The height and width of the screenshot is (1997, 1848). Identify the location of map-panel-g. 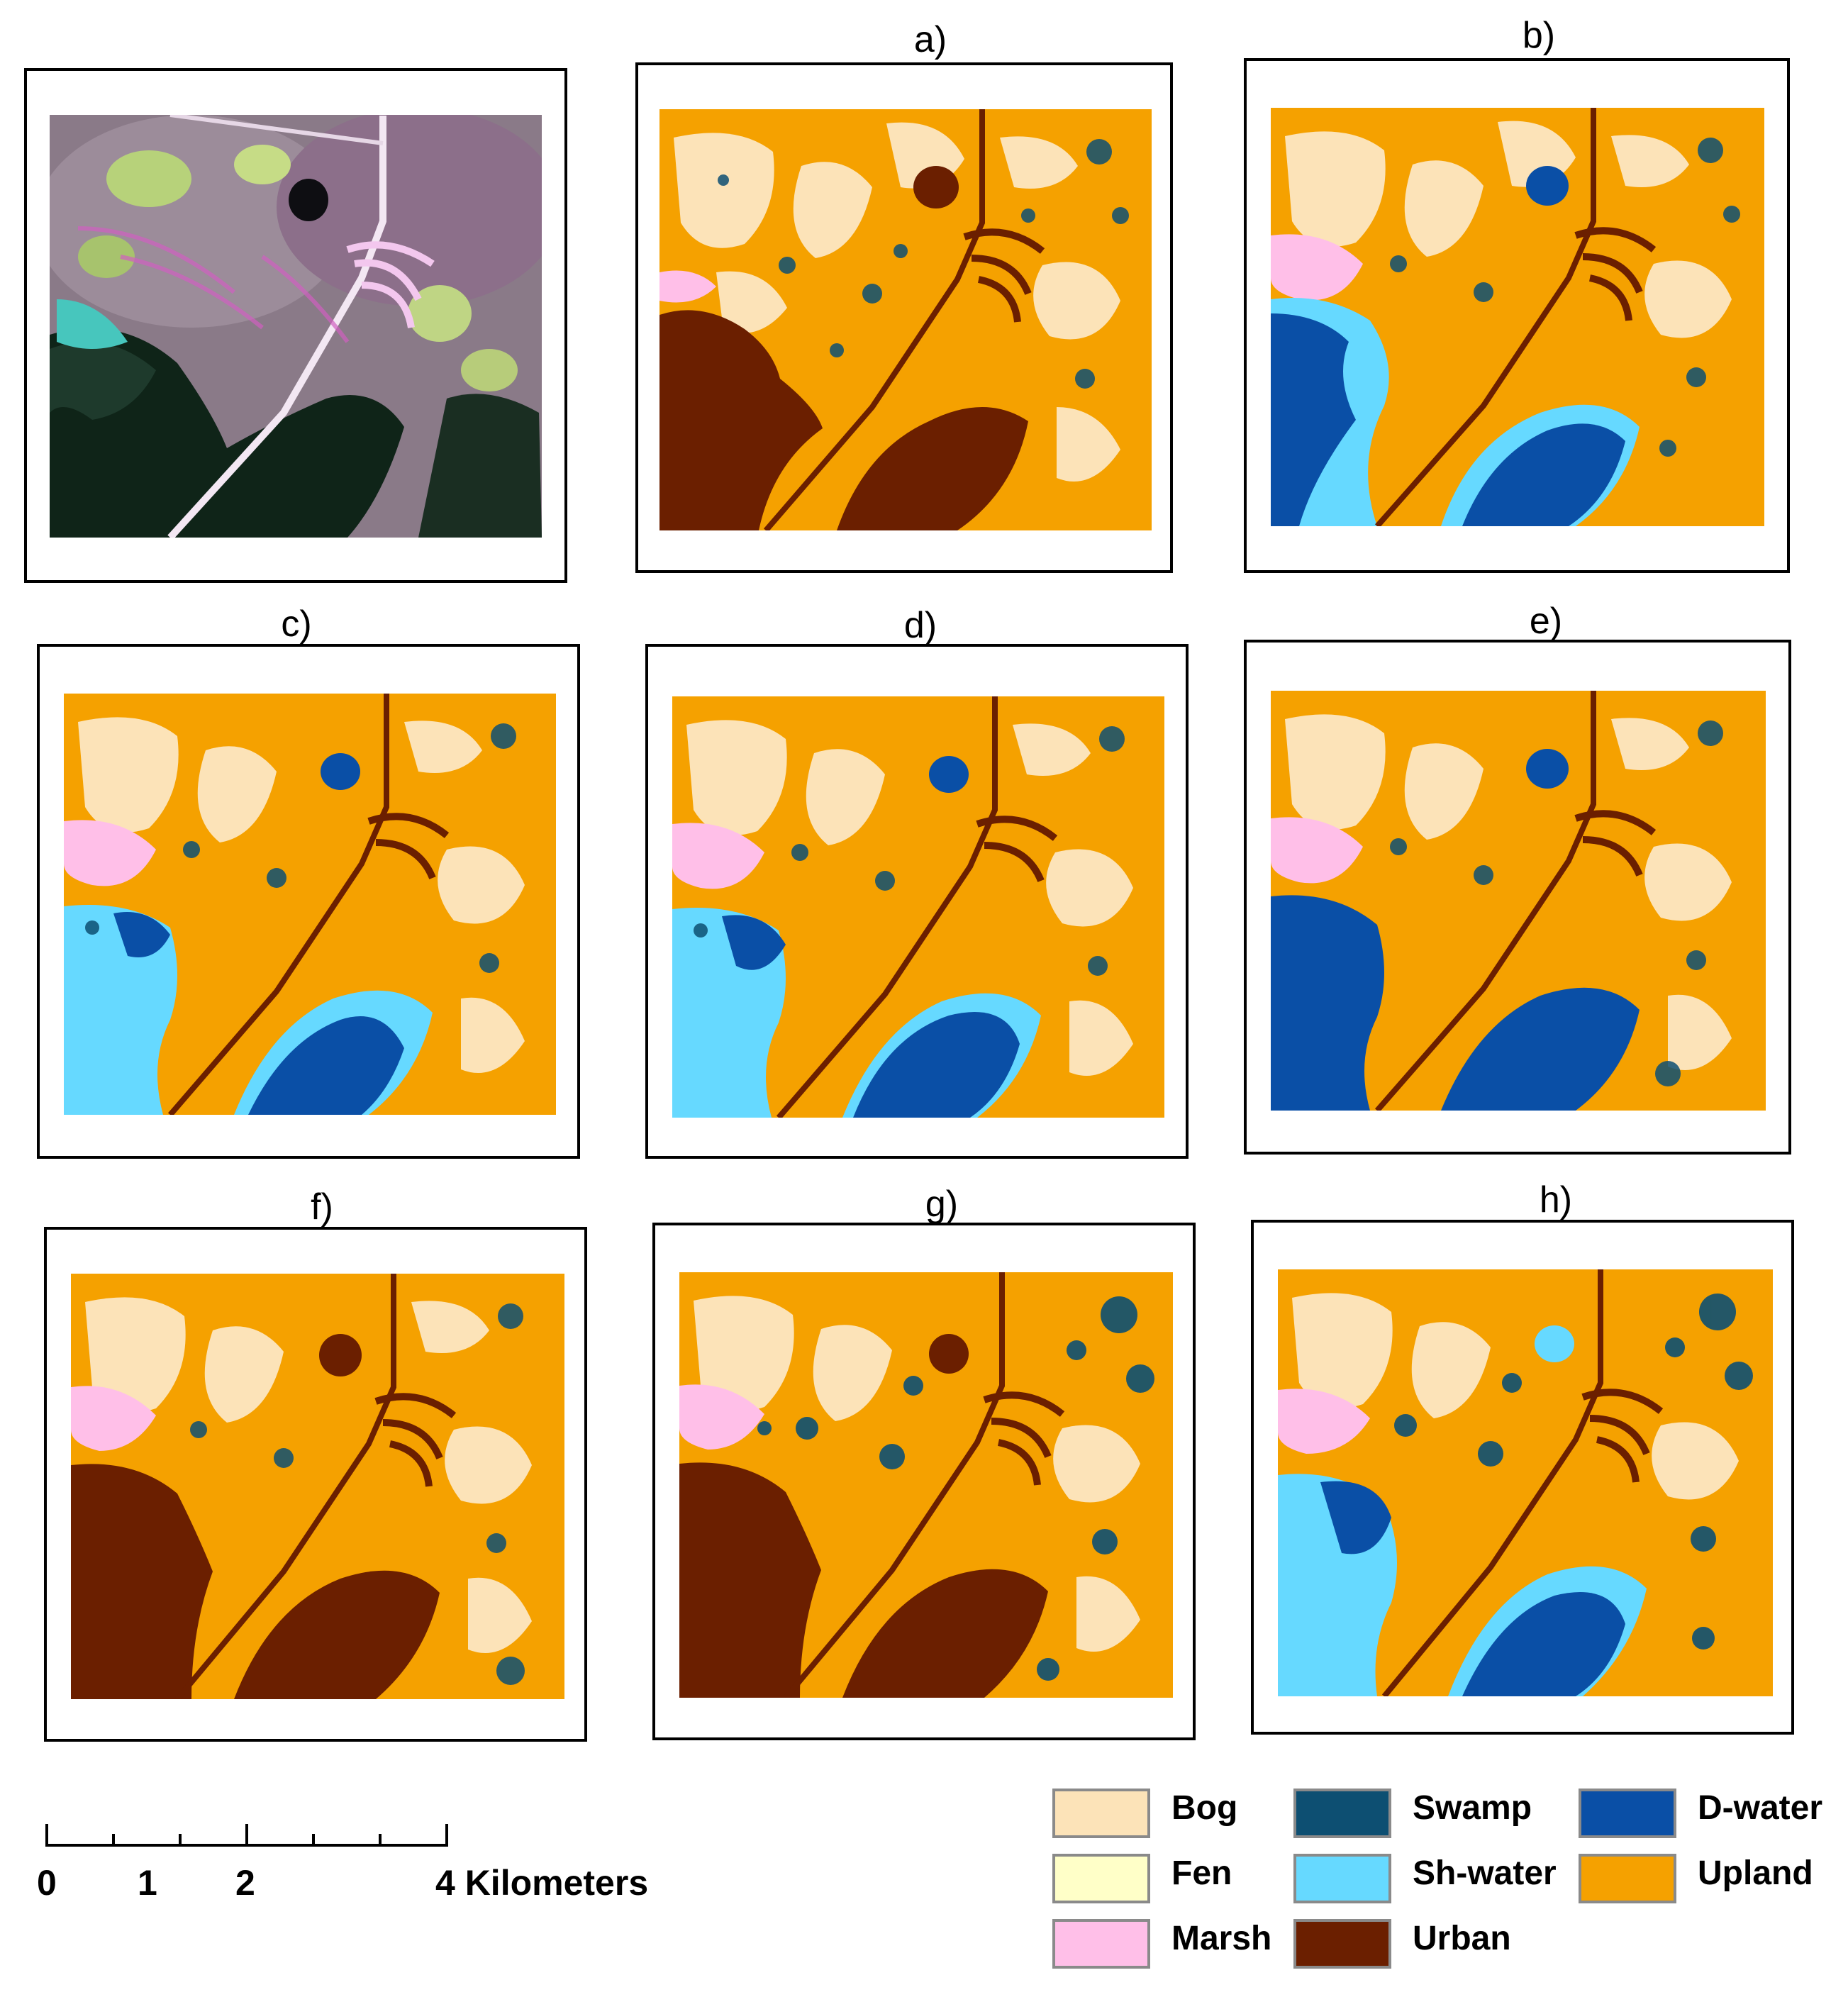
(924, 1481).